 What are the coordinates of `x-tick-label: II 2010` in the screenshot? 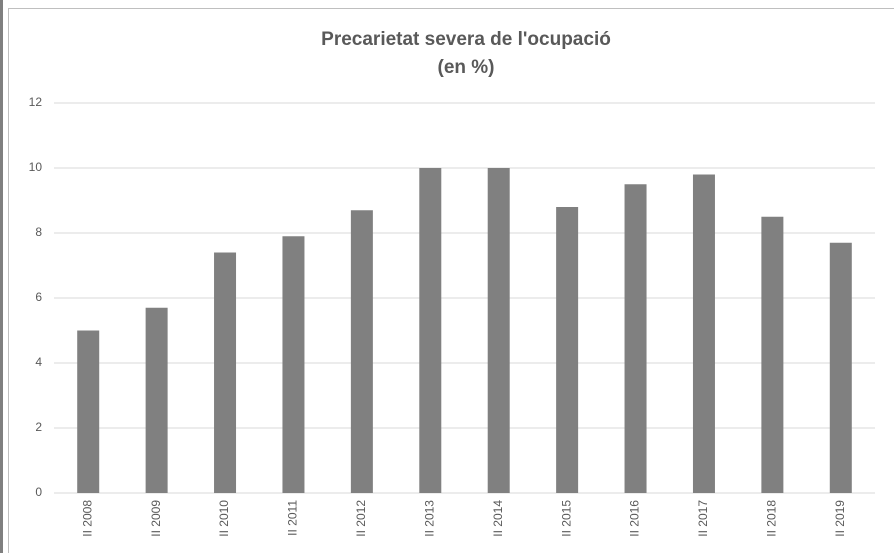 It's located at (224, 518).